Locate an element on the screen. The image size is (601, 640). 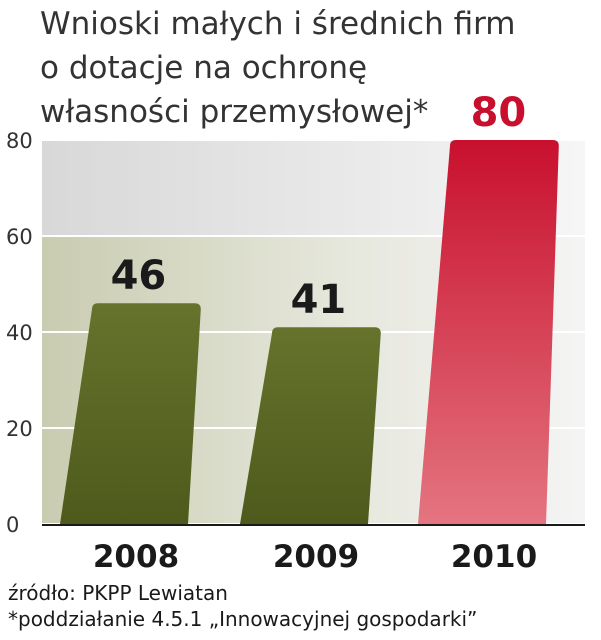
x-axis-labels: 2008 2009 2010 is located at coordinates (315, 557).